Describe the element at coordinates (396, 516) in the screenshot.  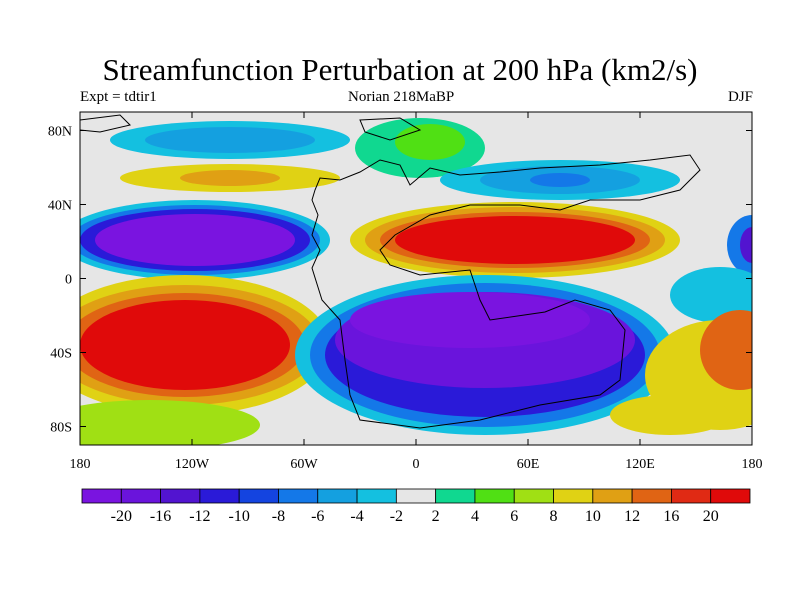
I see `colorbar-label: -2` at that location.